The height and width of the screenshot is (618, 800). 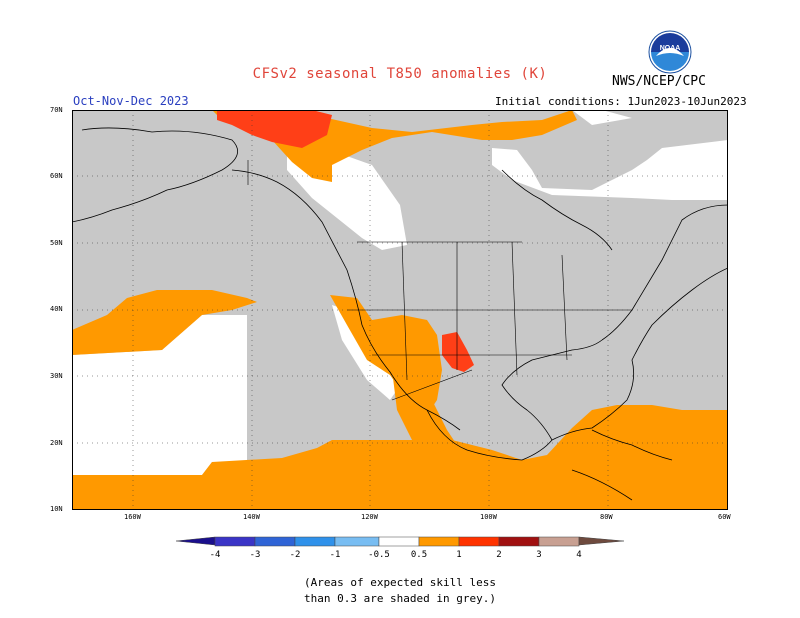 What do you see at coordinates (56, 176) in the screenshot?
I see `lat-label-60n: 60N` at bounding box center [56, 176].